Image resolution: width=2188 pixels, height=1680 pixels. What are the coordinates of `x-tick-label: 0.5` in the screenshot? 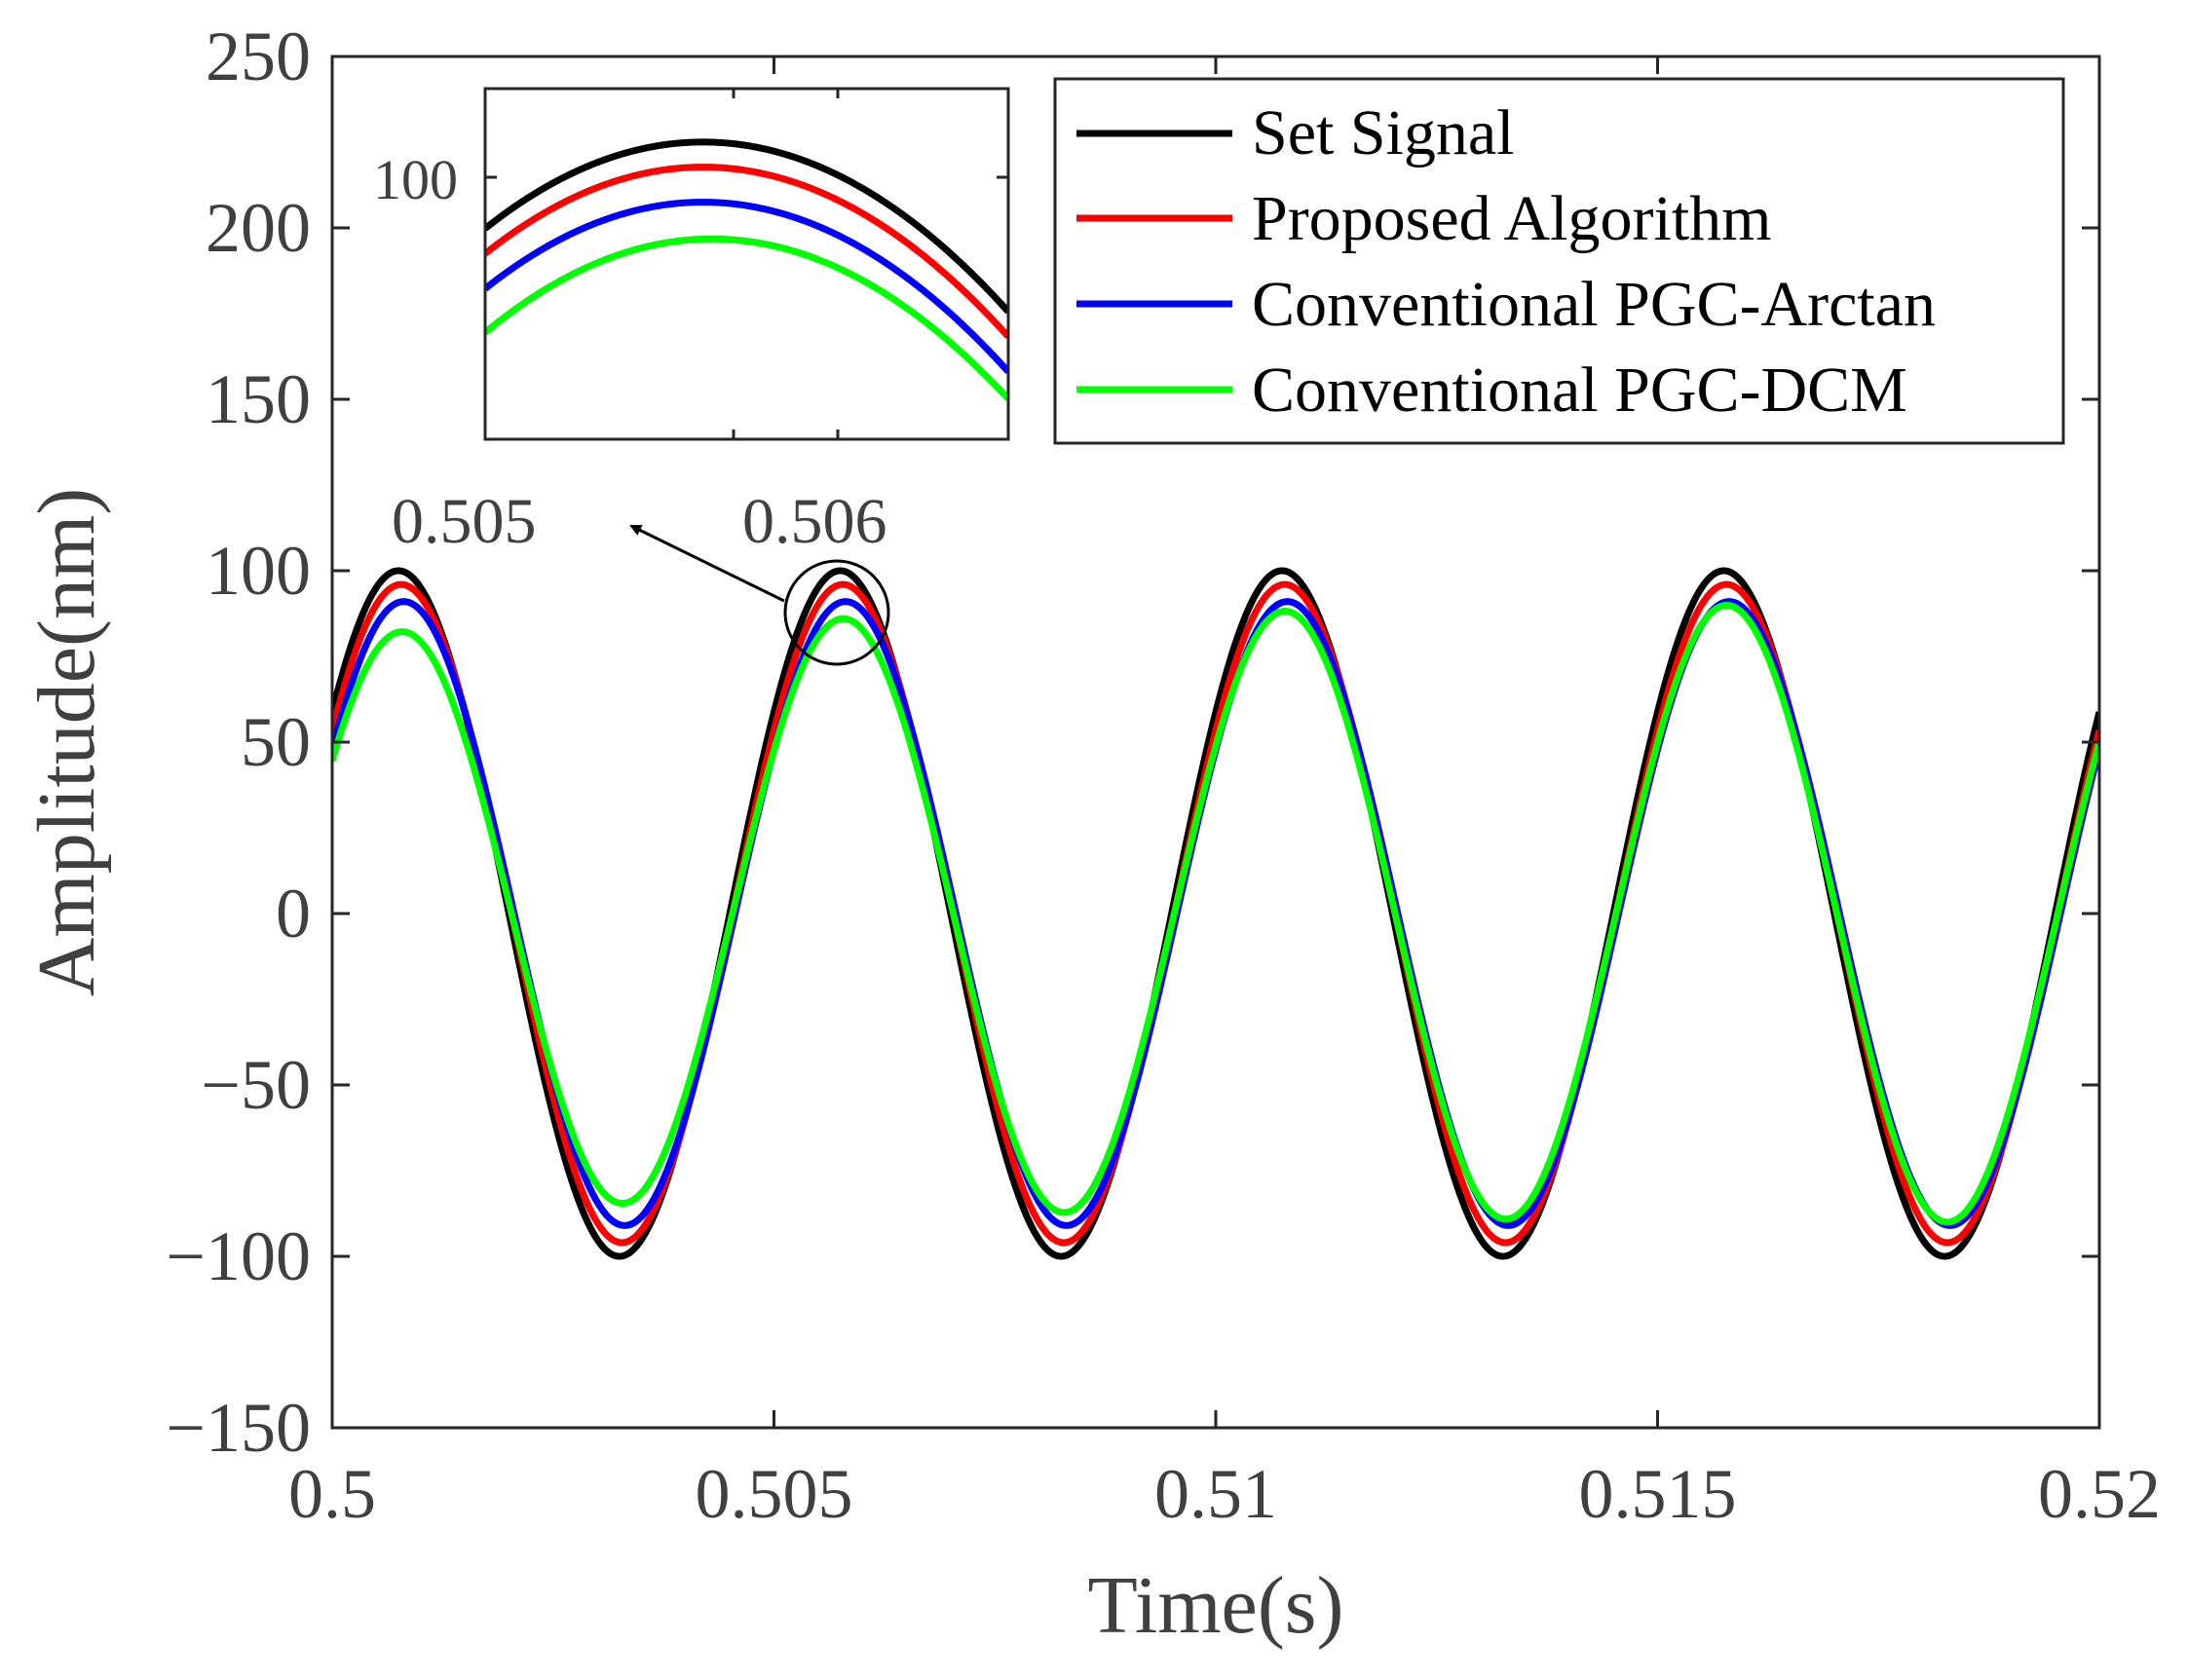 It's located at (332, 1494).